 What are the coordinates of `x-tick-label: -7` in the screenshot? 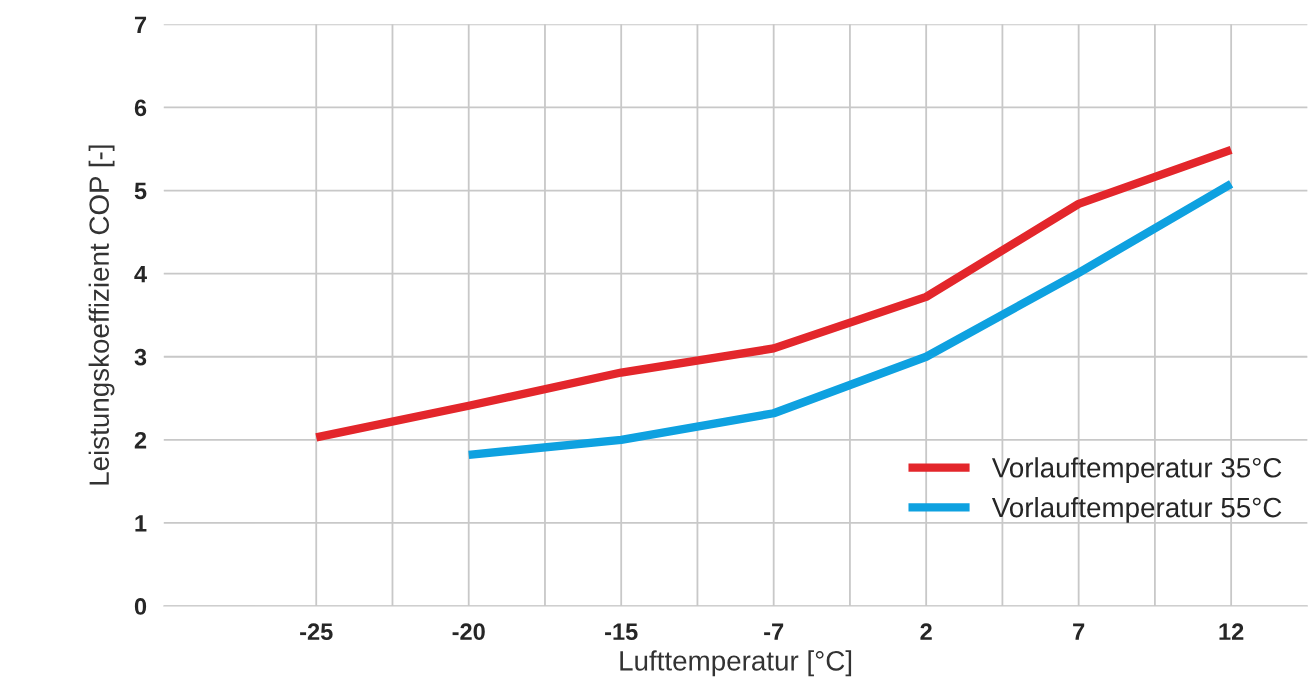 It's located at (774, 631).